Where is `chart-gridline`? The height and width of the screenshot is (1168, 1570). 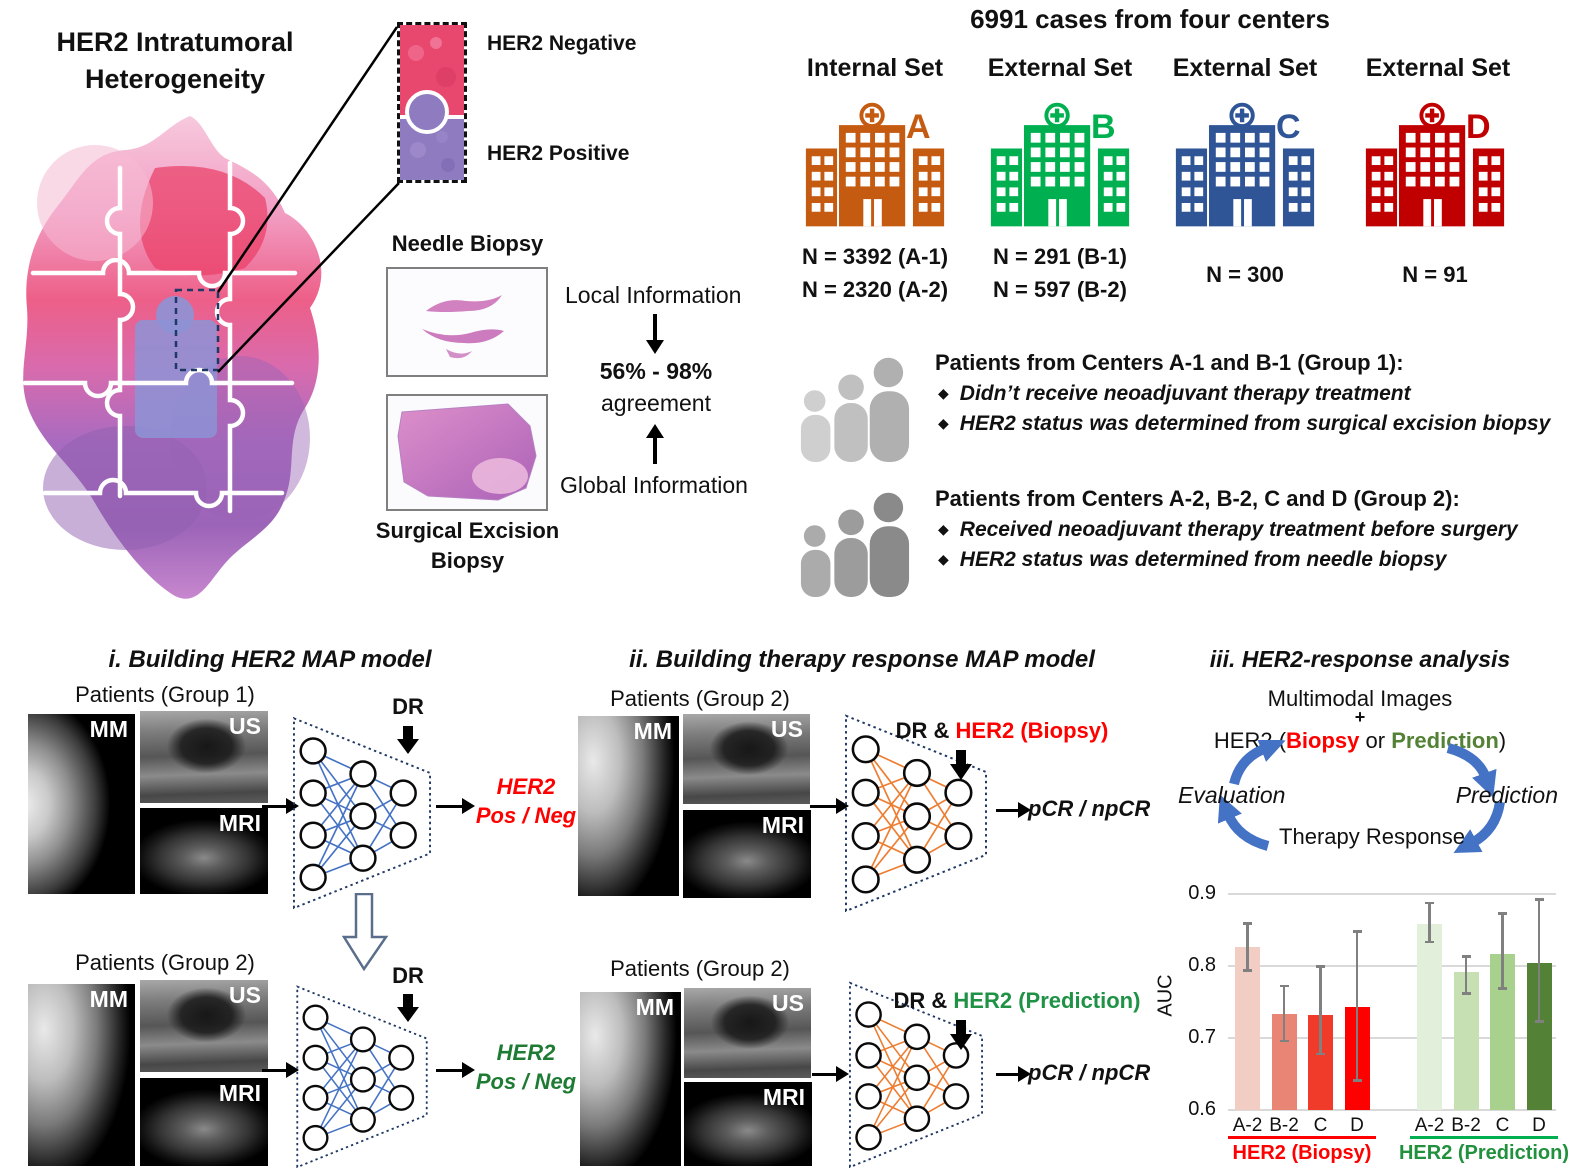 chart-gridline is located at coordinates (1392, 1110).